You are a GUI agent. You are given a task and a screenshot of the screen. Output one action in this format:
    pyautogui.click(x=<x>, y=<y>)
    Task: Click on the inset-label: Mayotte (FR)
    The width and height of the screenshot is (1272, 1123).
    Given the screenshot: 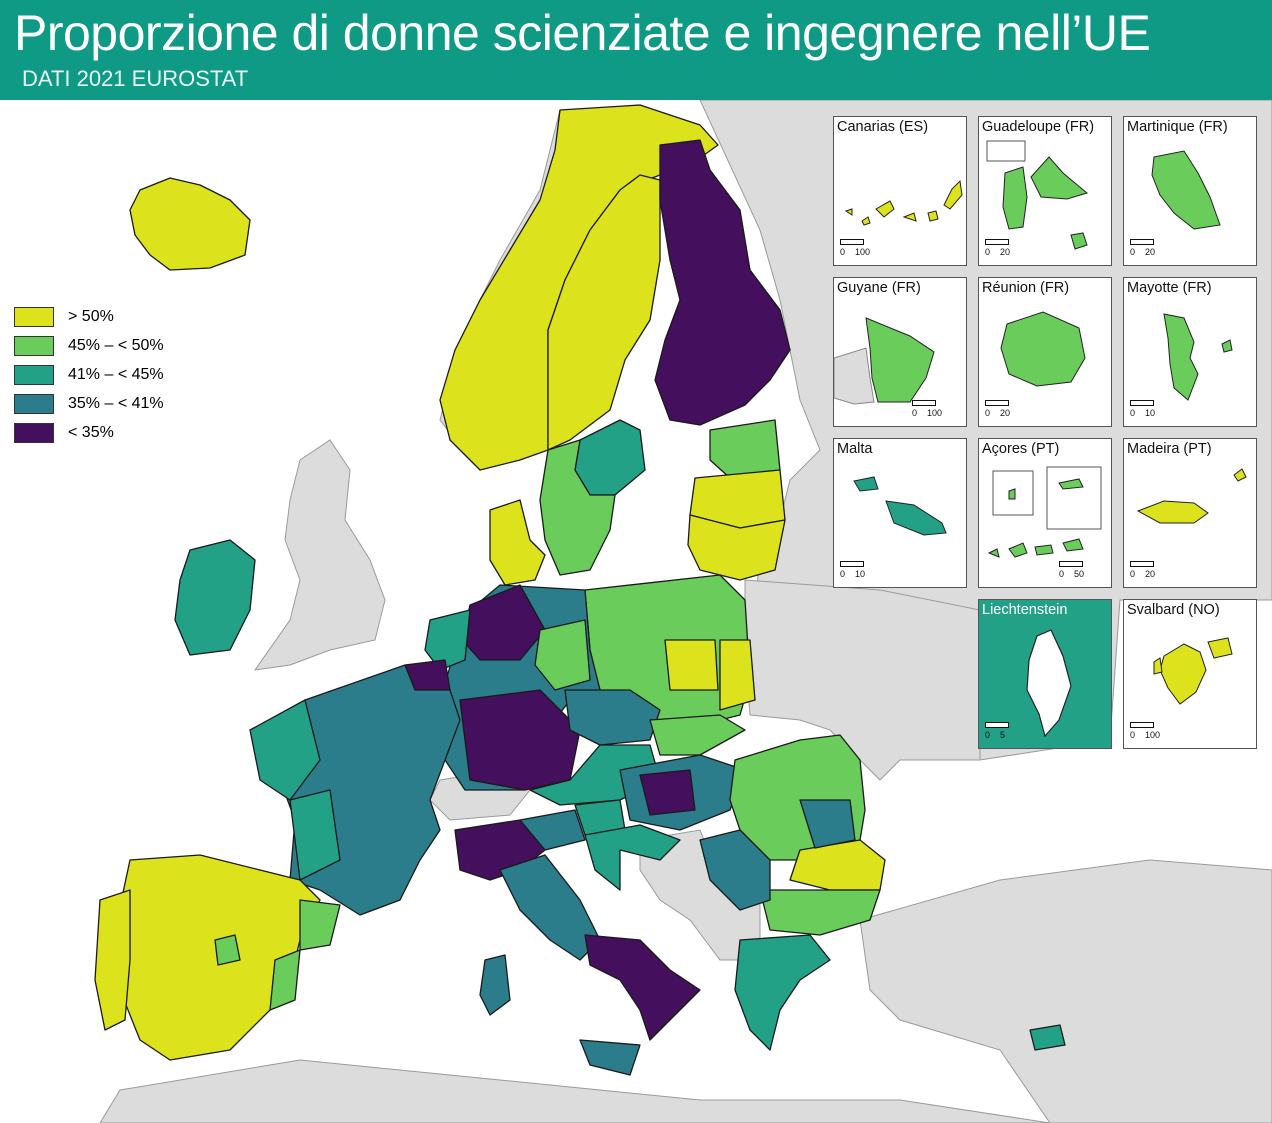 What is the action you would take?
    pyautogui.click(x=1169, y=288)
    